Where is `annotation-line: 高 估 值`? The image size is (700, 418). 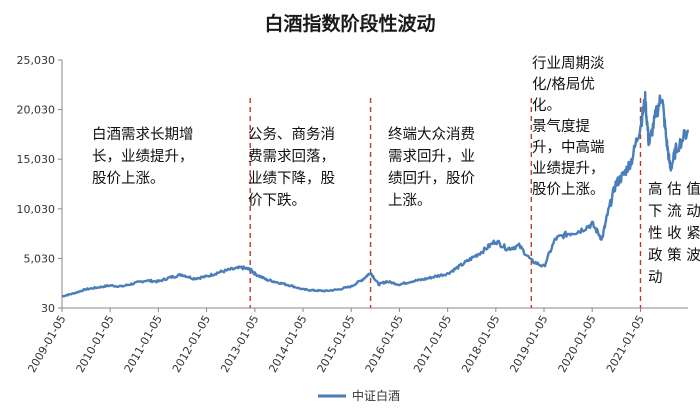
annotation-line: 高 估 值 is located at coordinates (674, 189).